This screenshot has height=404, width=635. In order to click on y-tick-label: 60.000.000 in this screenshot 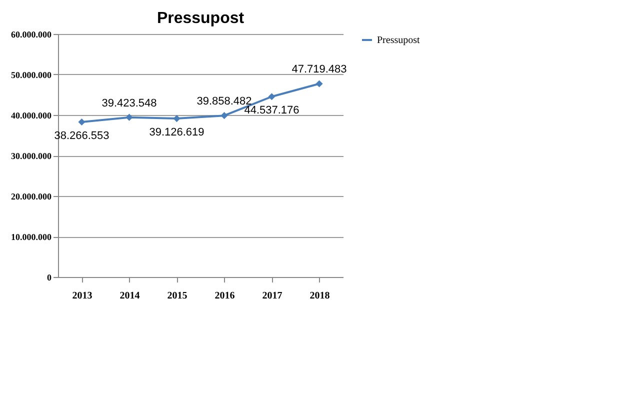, I will do `click(31, 35)`.